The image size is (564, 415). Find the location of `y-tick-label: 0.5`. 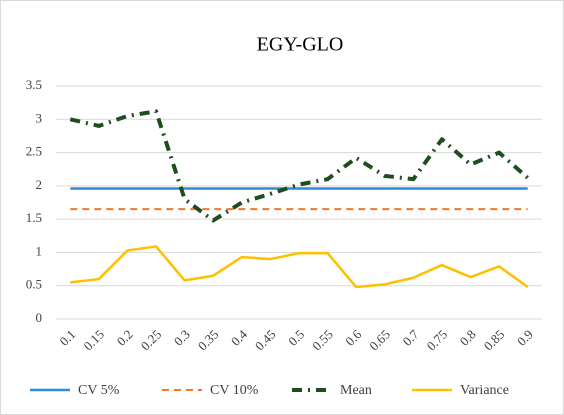

y-tick-label: 0.5 is located at coordinates (34, 284).